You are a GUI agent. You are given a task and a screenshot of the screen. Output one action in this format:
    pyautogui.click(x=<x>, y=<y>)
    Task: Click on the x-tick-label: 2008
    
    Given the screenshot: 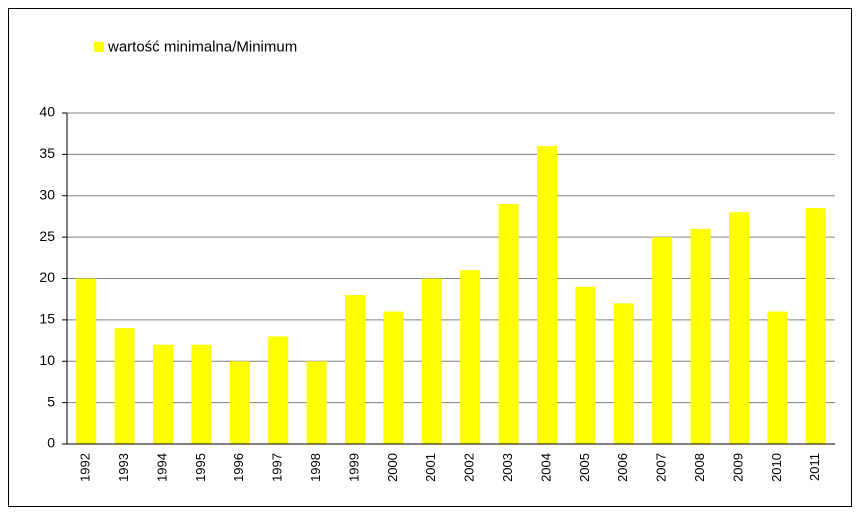 What is the action you would take?
    pyautogui.click(x=699, y=467)
    